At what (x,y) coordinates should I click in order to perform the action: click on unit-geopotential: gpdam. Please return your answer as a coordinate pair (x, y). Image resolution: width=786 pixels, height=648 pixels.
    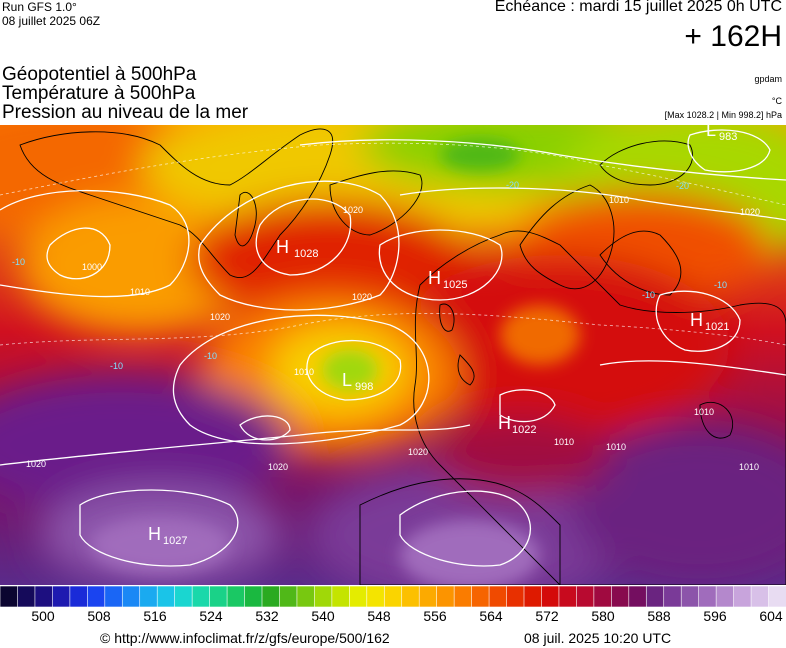
    Looking at the image, I should click on (768, 79).